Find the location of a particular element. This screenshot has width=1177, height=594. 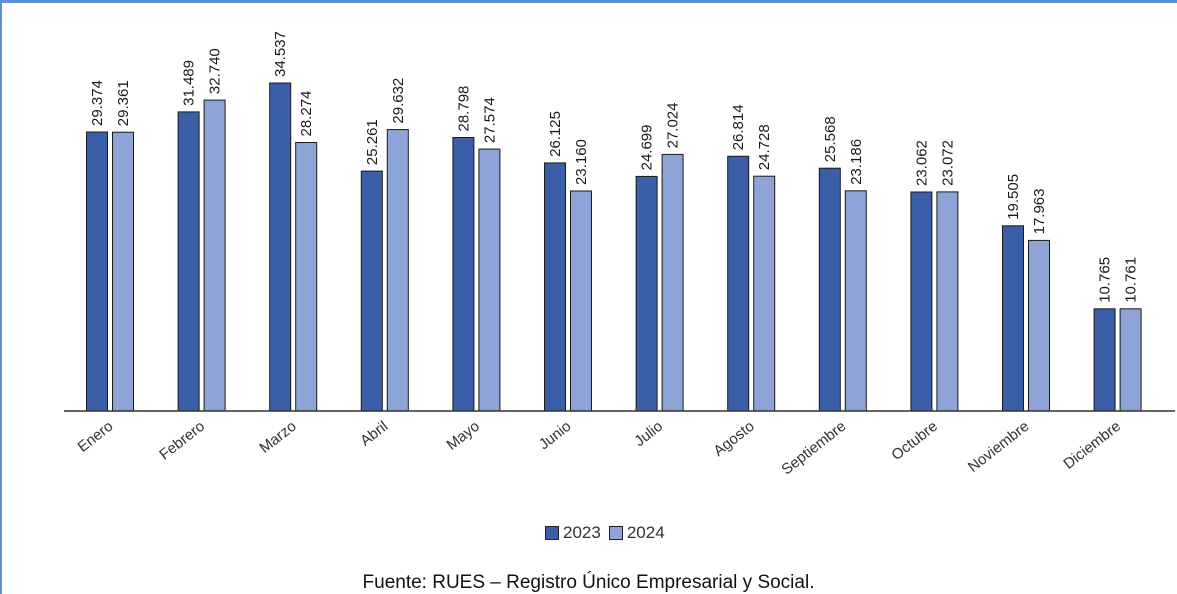

bar-2024-febrero is located at coordinates (214, 255).